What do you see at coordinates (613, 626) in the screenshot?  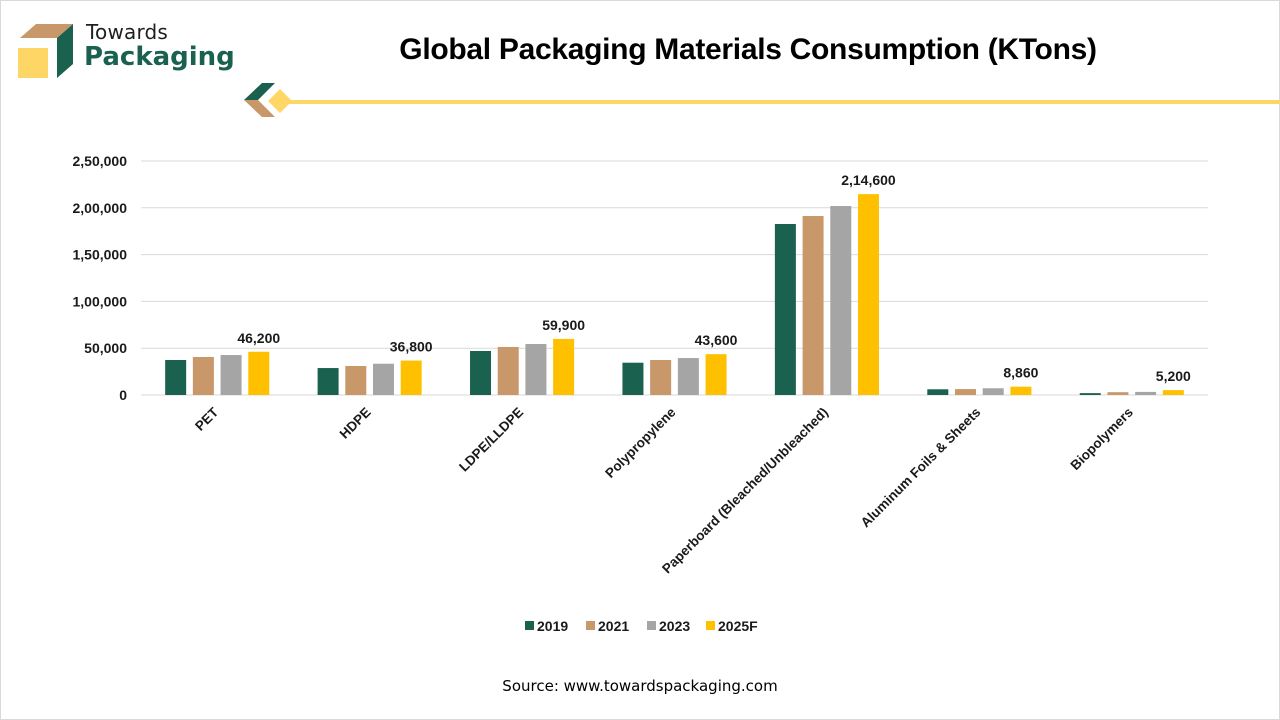 I see `legend-label: 2021` at bounding box center [613, 626].